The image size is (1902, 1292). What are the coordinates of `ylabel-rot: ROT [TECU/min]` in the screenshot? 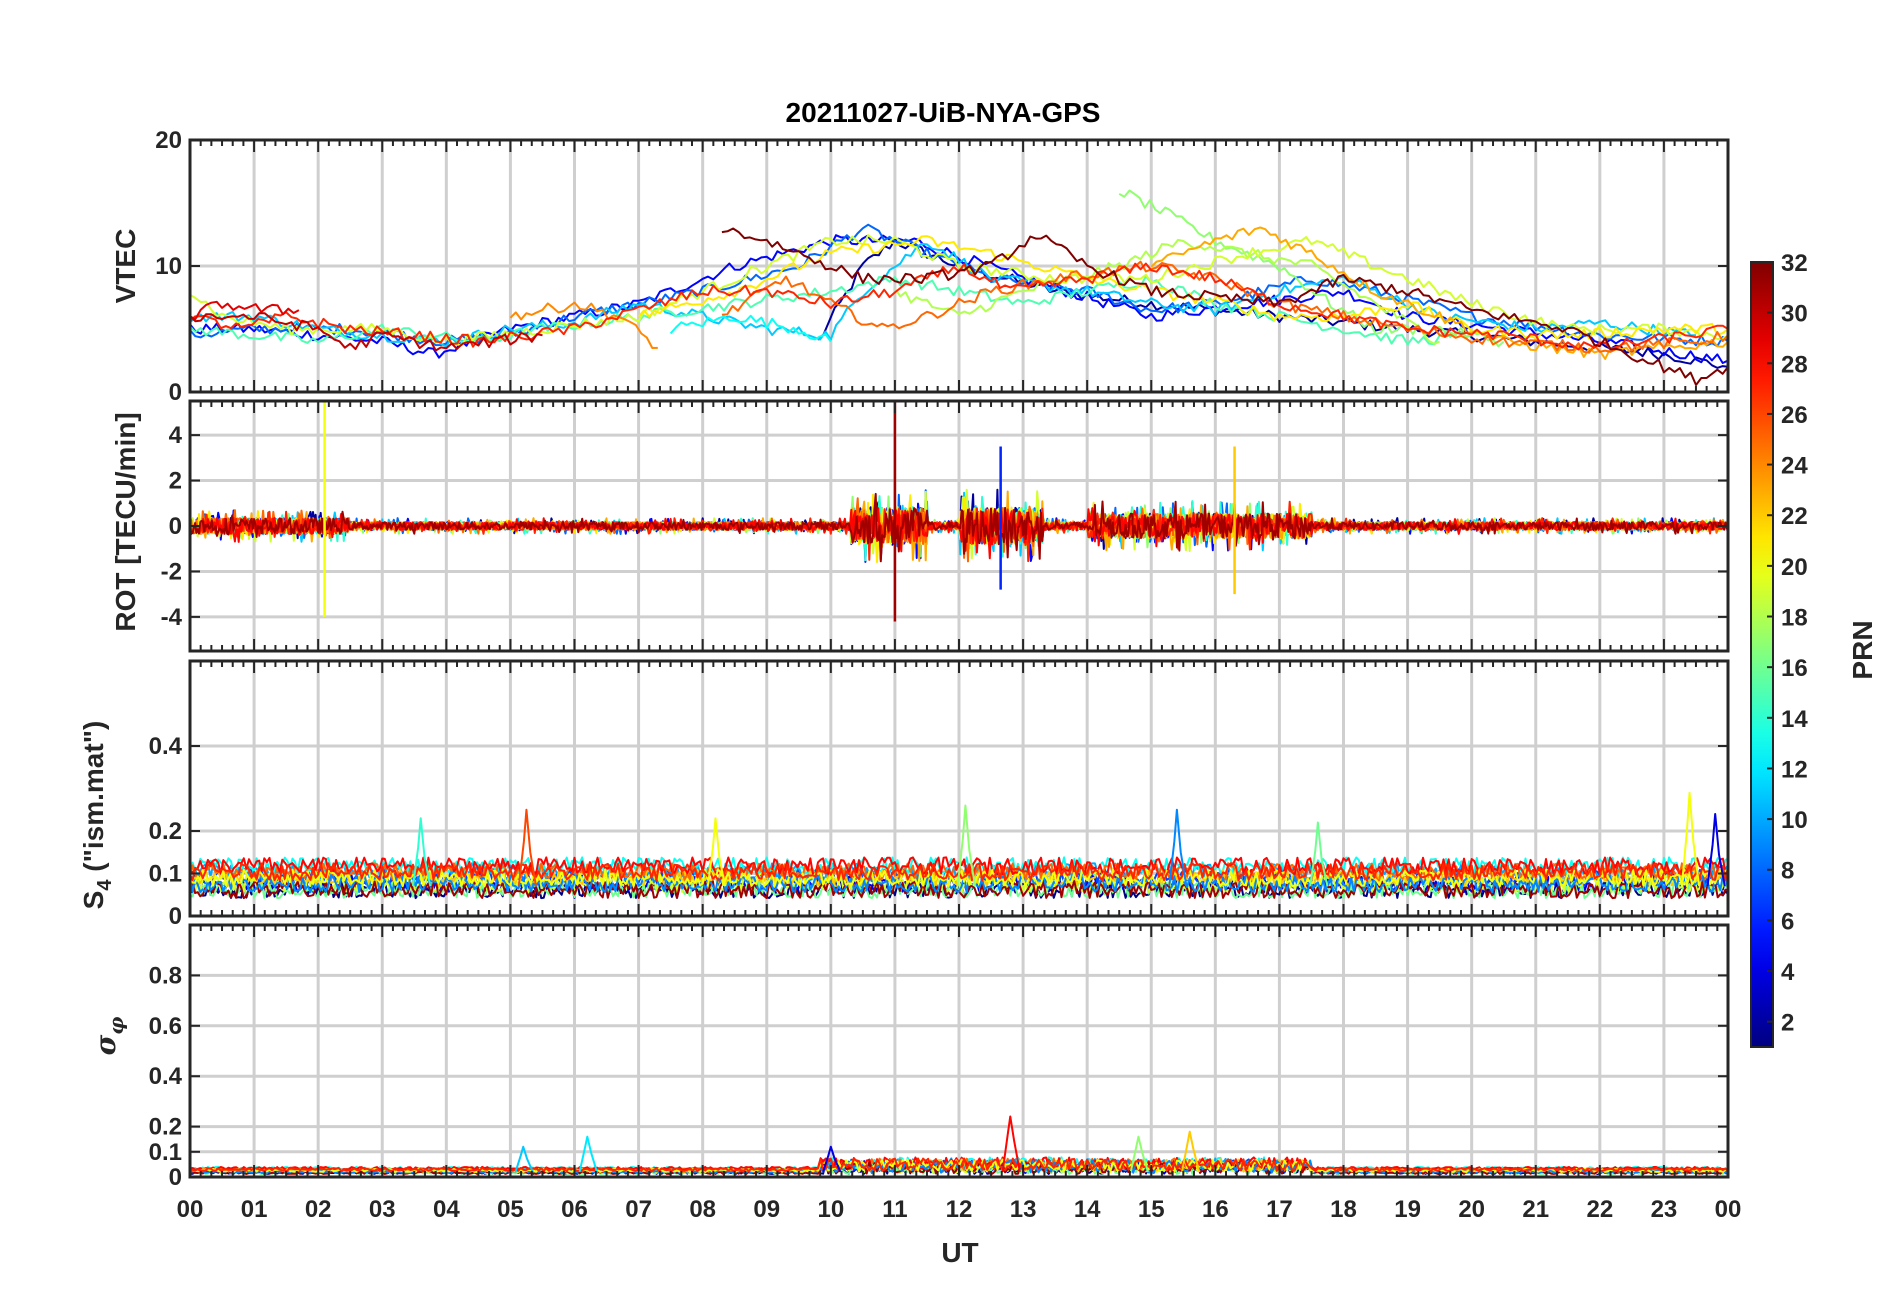 It's located at (125, 521).